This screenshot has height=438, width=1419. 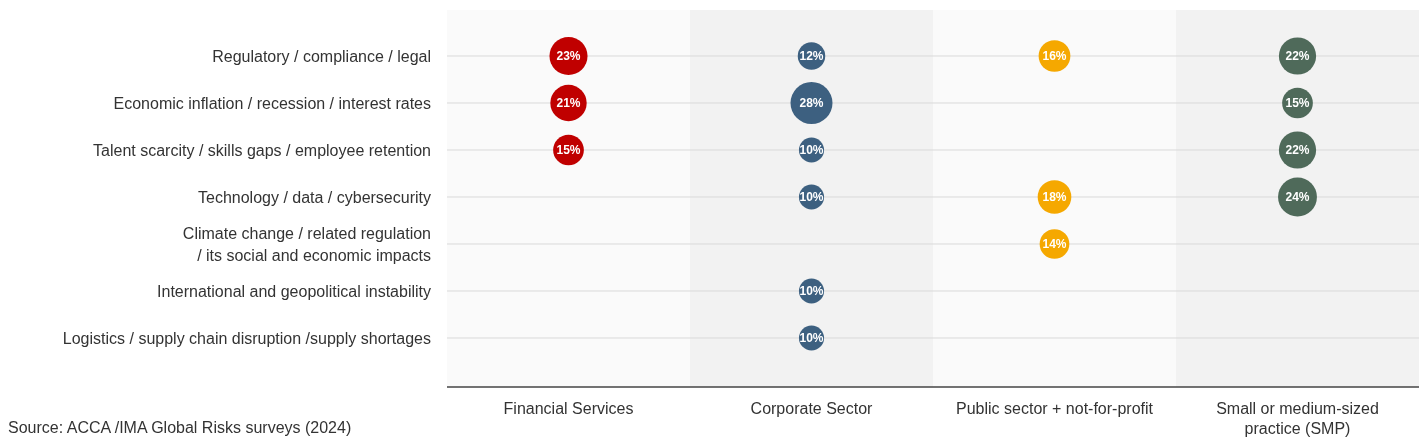 What do you see at coordinates (246, 338) in the screenshot?
I see `y-tick-label: Logistics / supply chain disruption /supply shortages` at bounding box center [246, 338].